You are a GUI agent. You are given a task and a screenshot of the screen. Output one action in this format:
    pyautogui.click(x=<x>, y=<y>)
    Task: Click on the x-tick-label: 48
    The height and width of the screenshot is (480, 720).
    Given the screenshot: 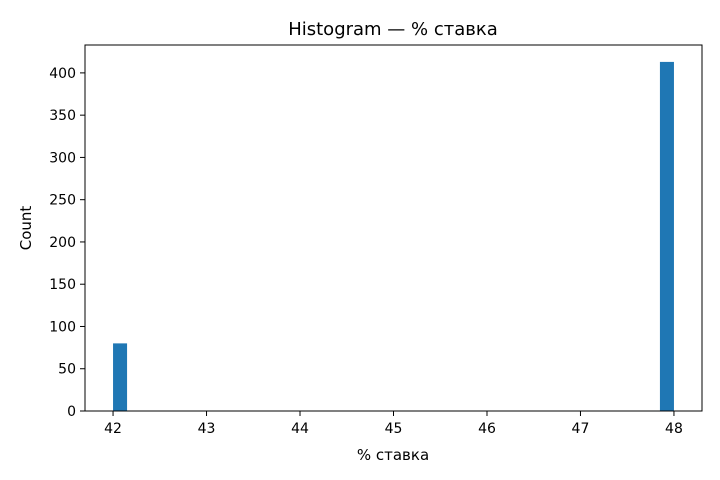 What is the action you would take?
    pyautogui.click(x=674, y=429)
    